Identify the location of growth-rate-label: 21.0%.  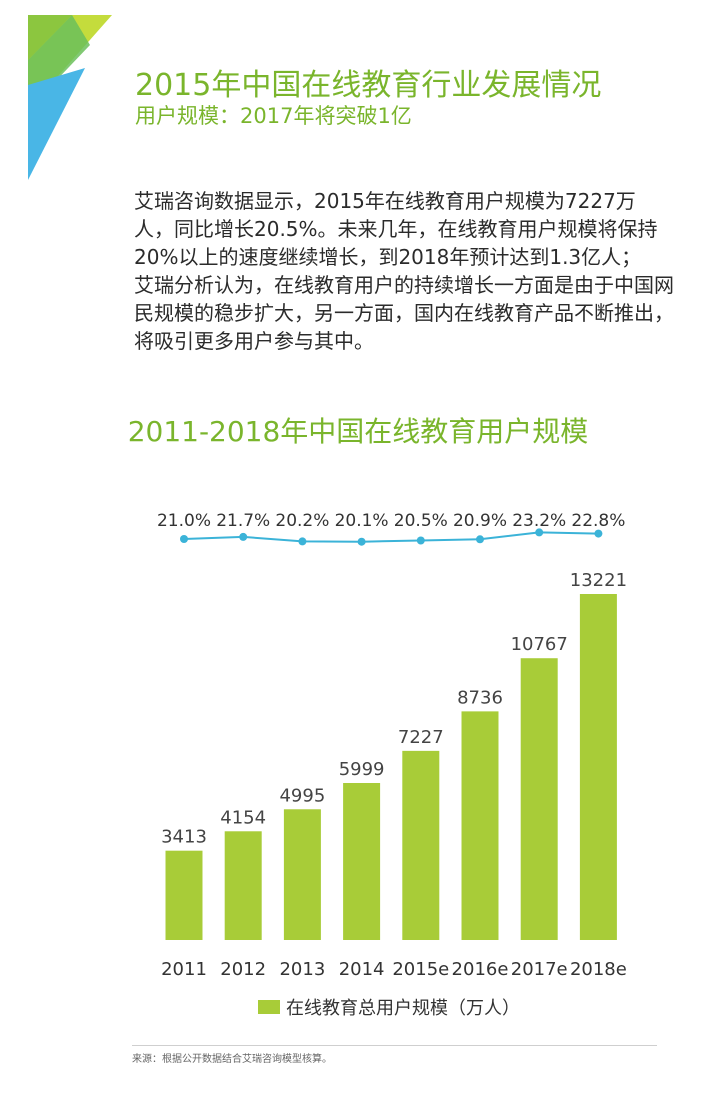
(184, 521).